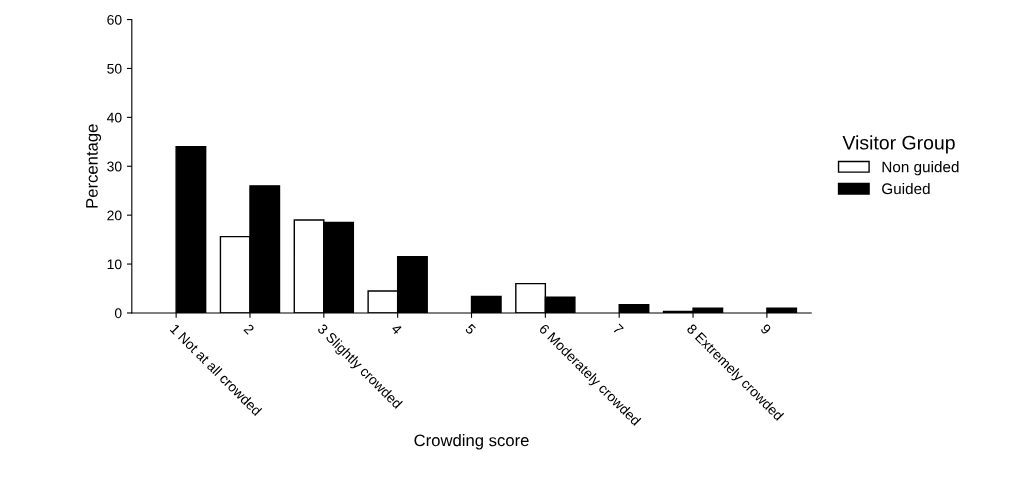 The height and width of the screenshot is (489, 1014). I want to click on x-tick-label: 9, so click(766, 329).